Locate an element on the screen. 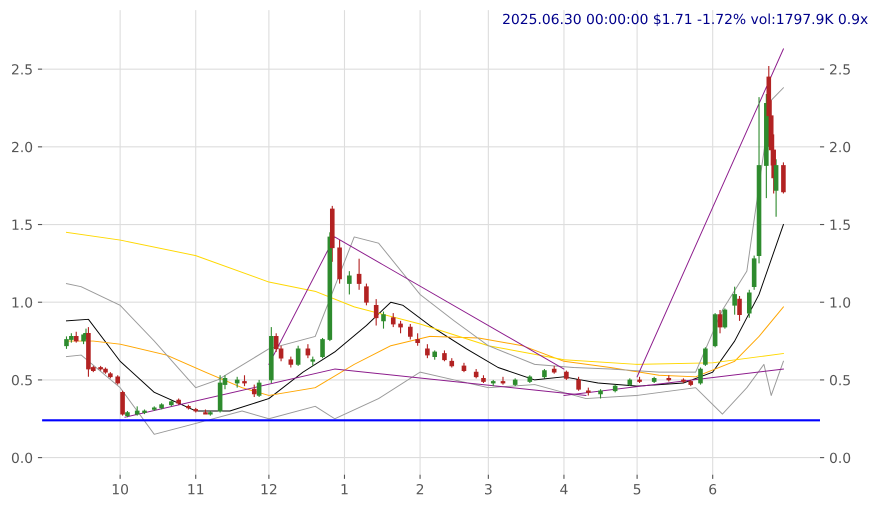 Image resolution: width=877 pixels, height=505 pixels. x-tick-label: 1 is located at coordinates (345, 489).